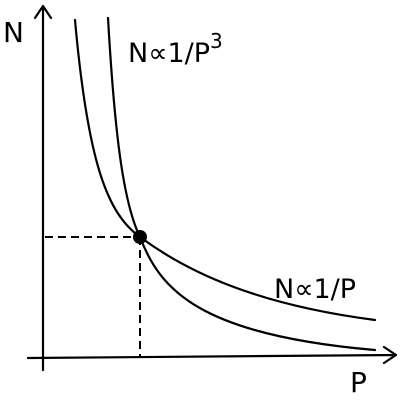 The image size is (401, 401). I want to click on intersection-point, so click(140, 237).